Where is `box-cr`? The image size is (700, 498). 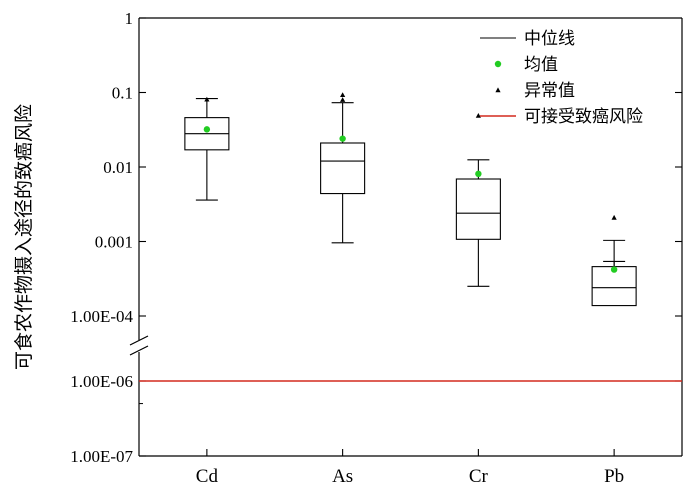
box-cr is located at coordinates (478, 199).